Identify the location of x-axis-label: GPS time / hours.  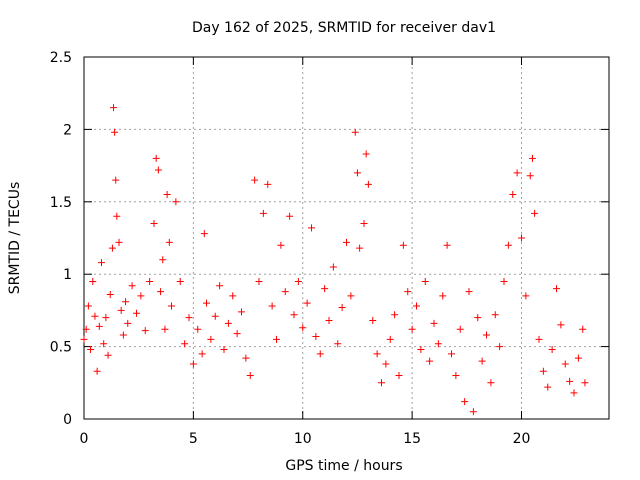
(343, 466).